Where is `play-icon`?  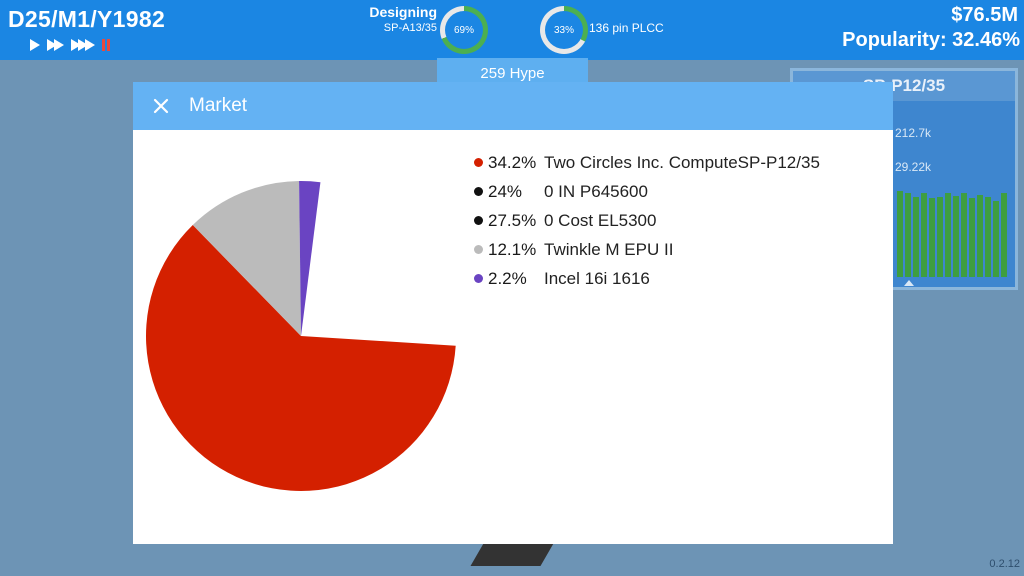
play-icon is located at coordinates (35, 45).